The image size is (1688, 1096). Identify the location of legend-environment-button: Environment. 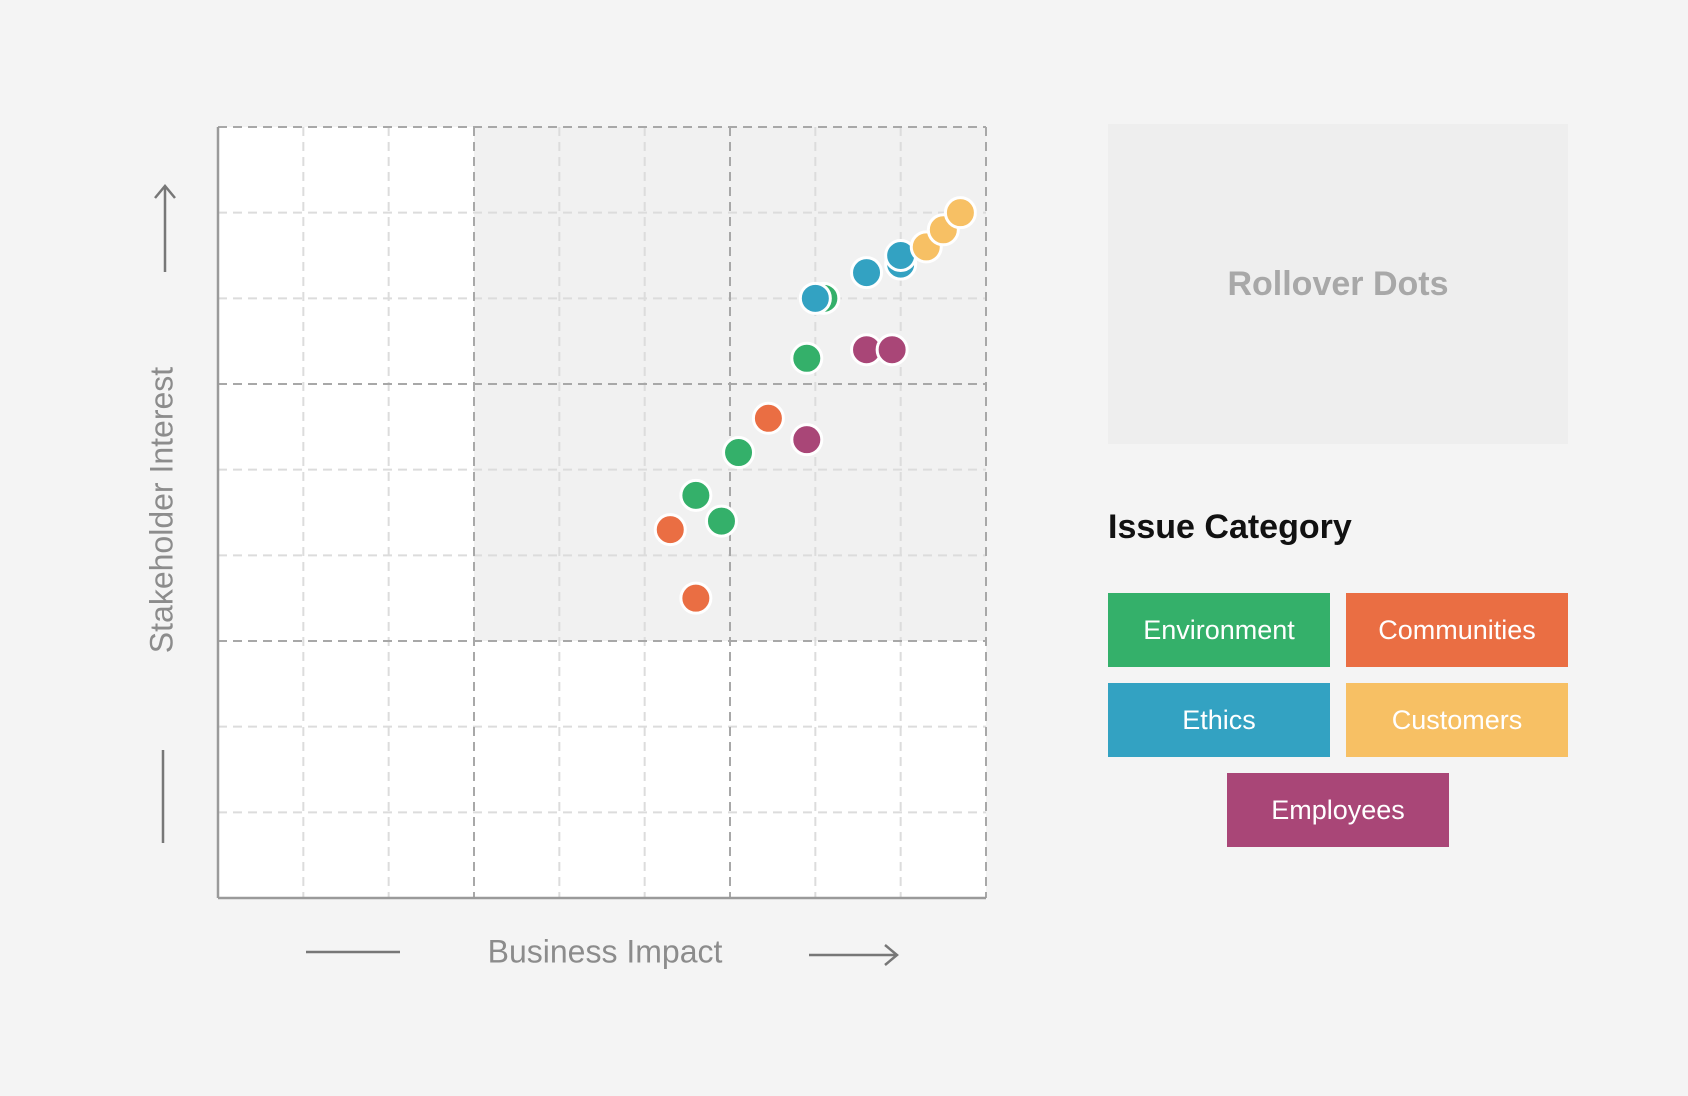
(1219, 630).